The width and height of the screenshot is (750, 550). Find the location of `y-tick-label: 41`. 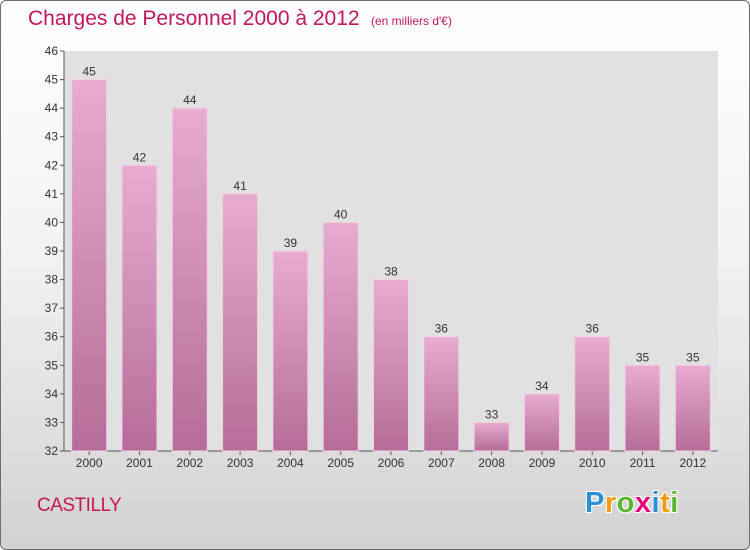

y-tick-label: 41 is located at coordinates (52, 194).